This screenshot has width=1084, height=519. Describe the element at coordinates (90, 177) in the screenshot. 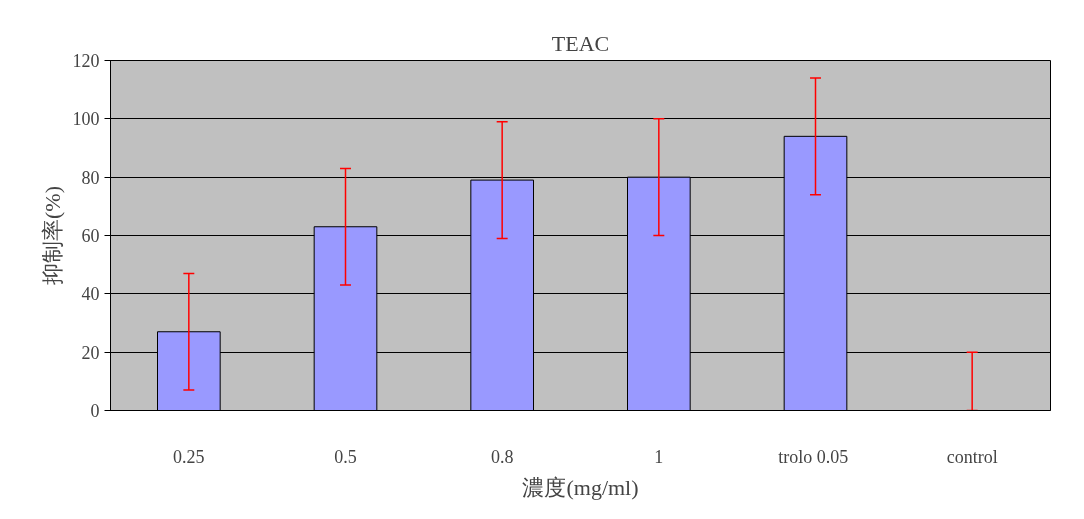

I see `y-tick-label: 80` at that location.